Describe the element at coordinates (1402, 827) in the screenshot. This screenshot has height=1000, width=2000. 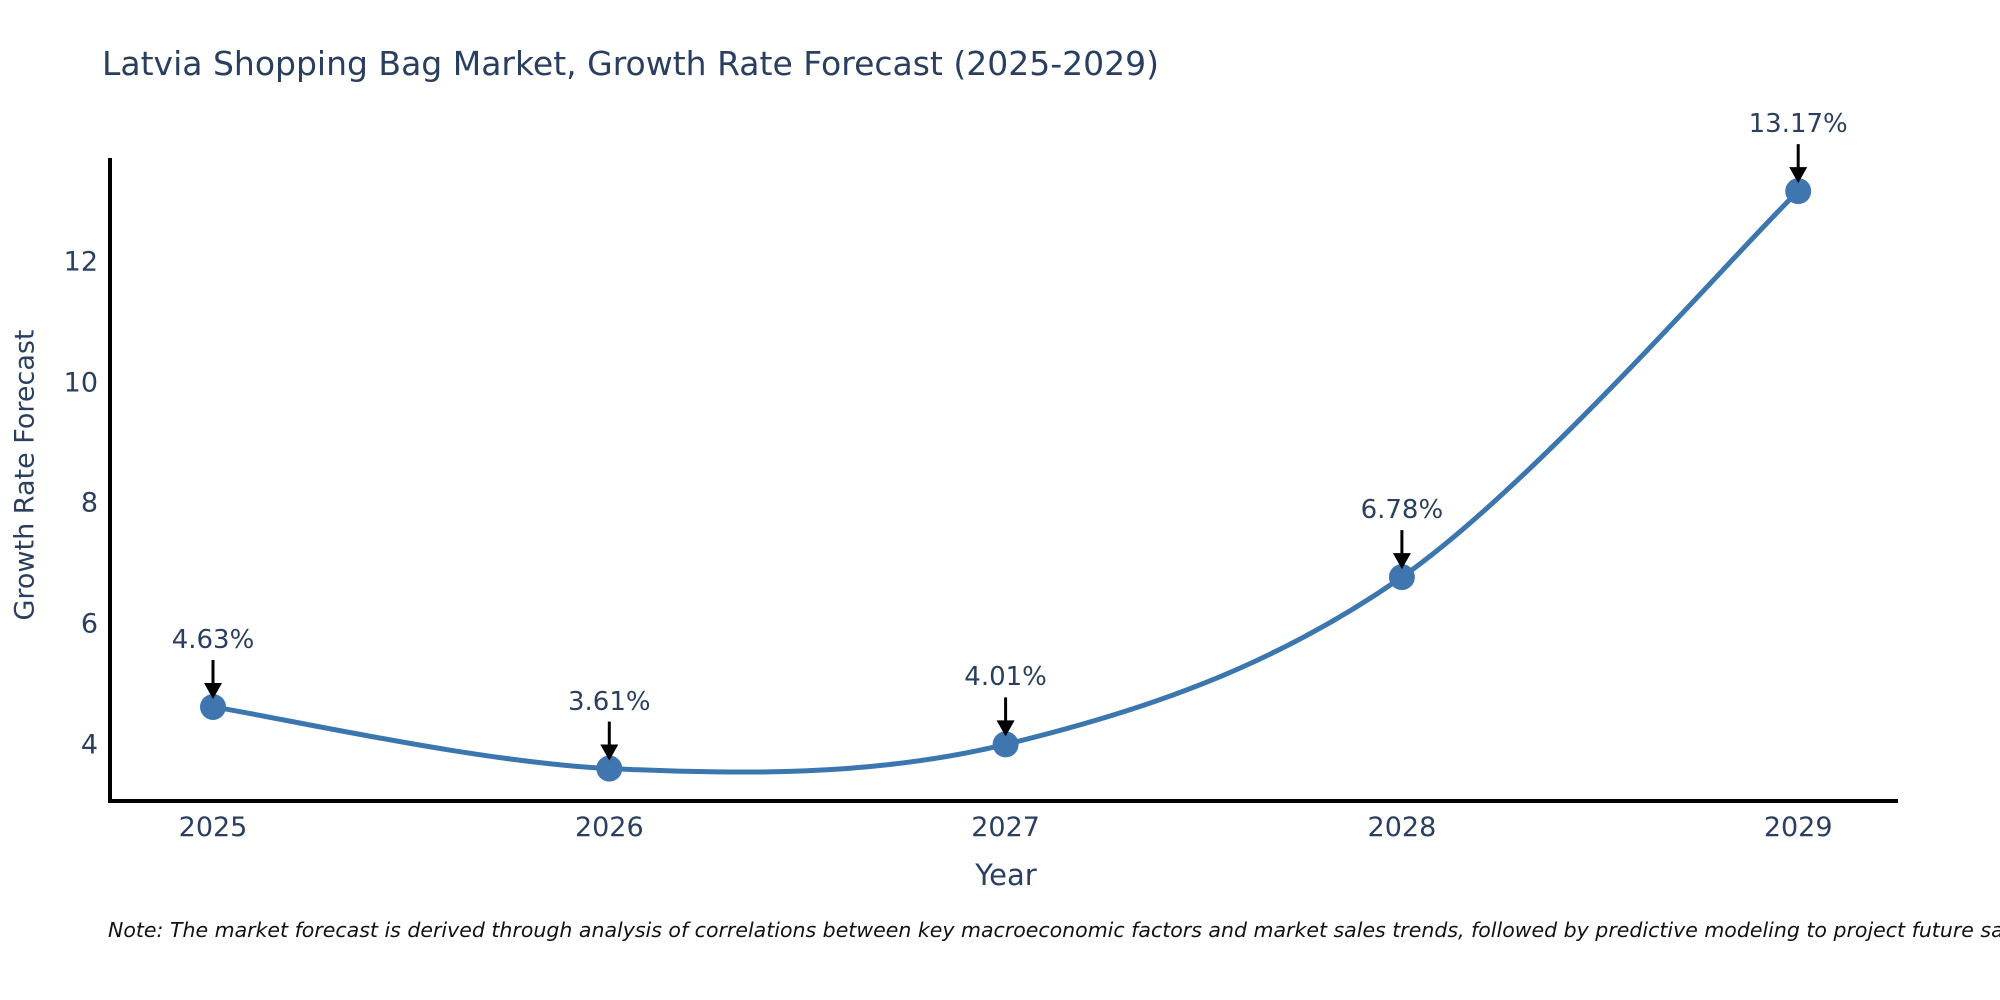
I see `x-tick-label: 2028` at that location.